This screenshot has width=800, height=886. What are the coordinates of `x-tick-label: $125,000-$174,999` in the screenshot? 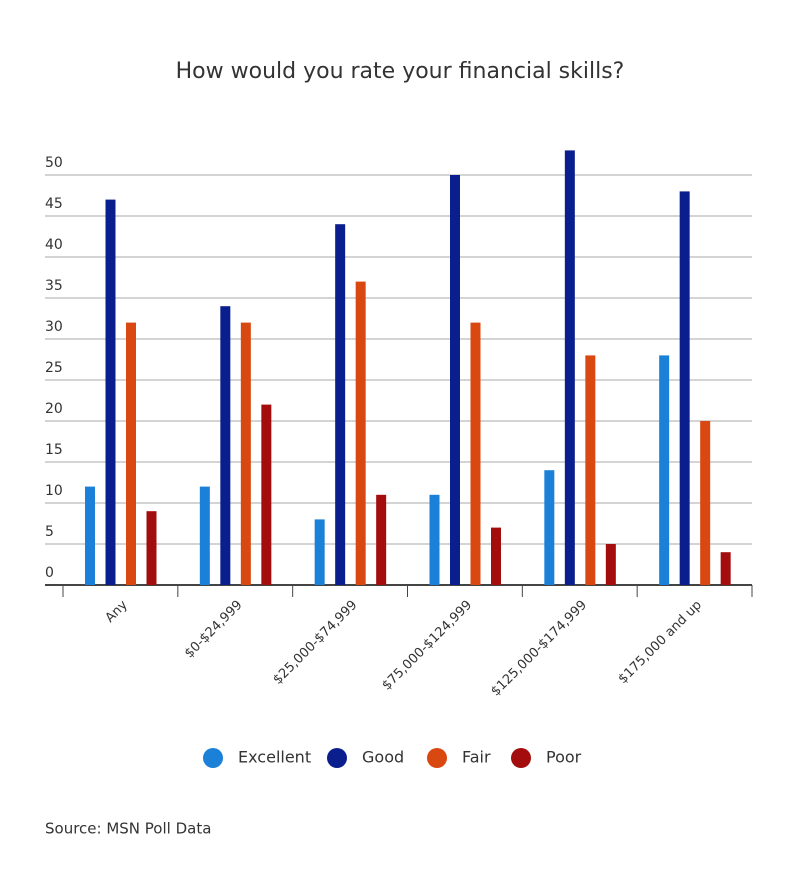 It's located at (539, 649).